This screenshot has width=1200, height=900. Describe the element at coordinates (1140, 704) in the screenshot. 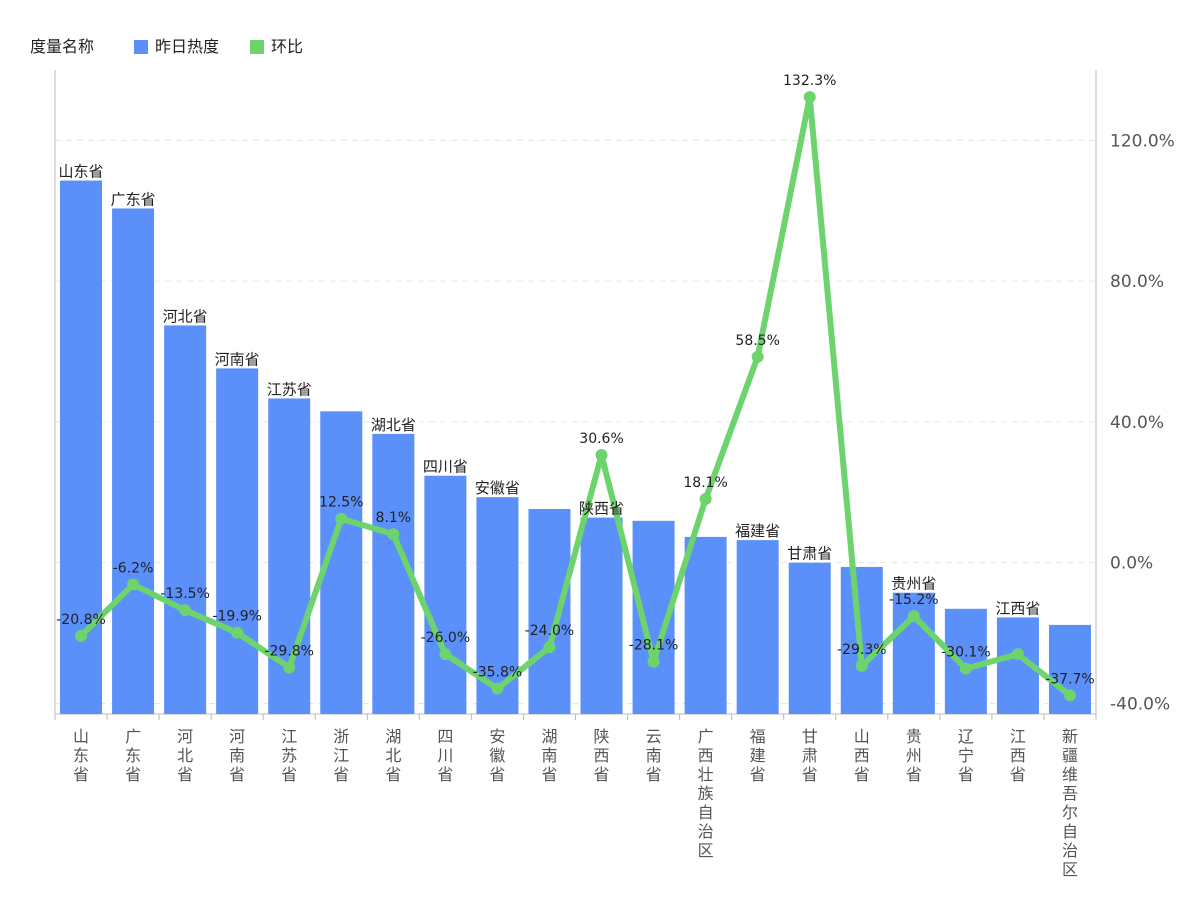

I see `y-tick-label-right: -40.0%` at that location.